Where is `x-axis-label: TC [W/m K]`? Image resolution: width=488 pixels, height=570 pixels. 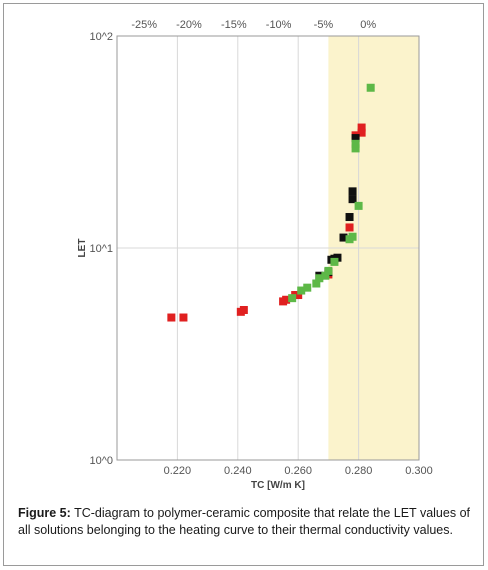 x-axis-label: TC [W/m K] is located at coordinates (278, 485).